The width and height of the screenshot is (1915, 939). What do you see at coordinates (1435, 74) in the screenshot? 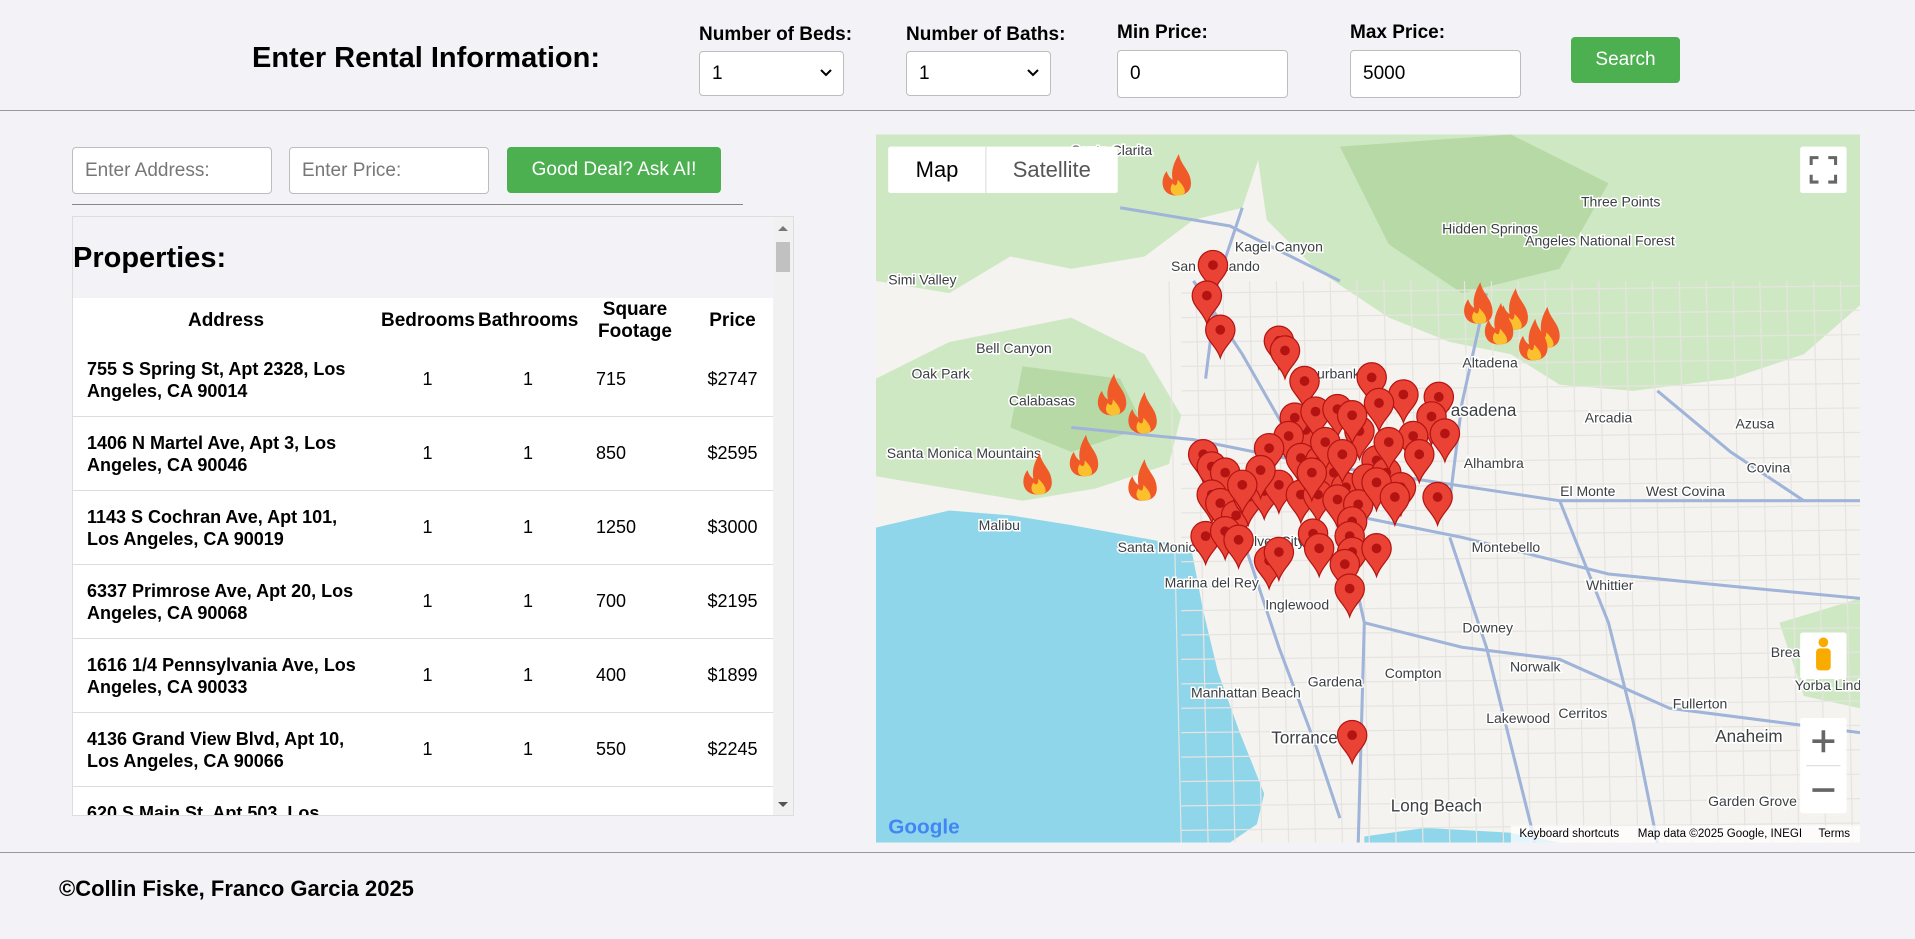
I see `max-price-input: 5000` at bounding box center [1435, 74].